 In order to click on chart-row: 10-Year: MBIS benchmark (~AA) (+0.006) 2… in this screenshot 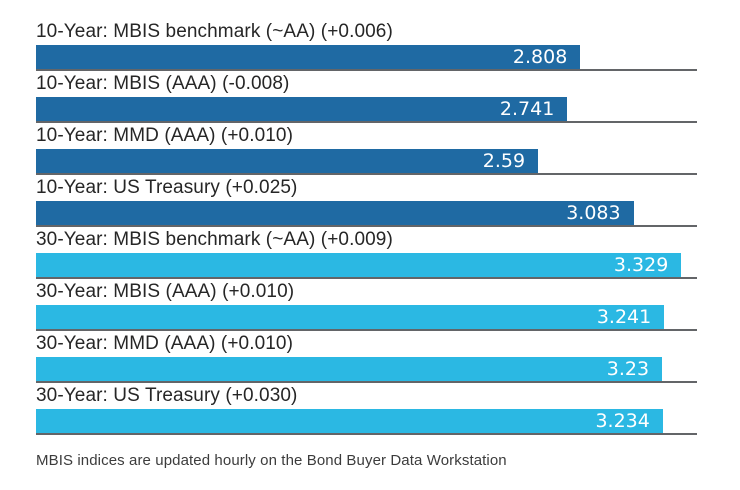, I will do `click(366, 45)`.